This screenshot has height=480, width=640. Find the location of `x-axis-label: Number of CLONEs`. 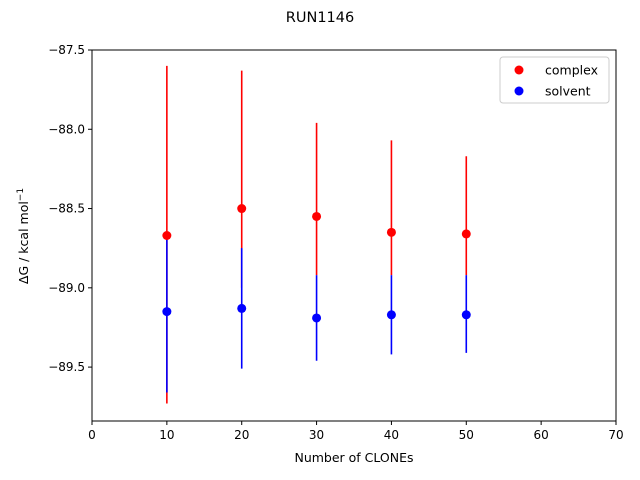

x-axis-label: Number of CLONEs is located at coordinates (353, 457).